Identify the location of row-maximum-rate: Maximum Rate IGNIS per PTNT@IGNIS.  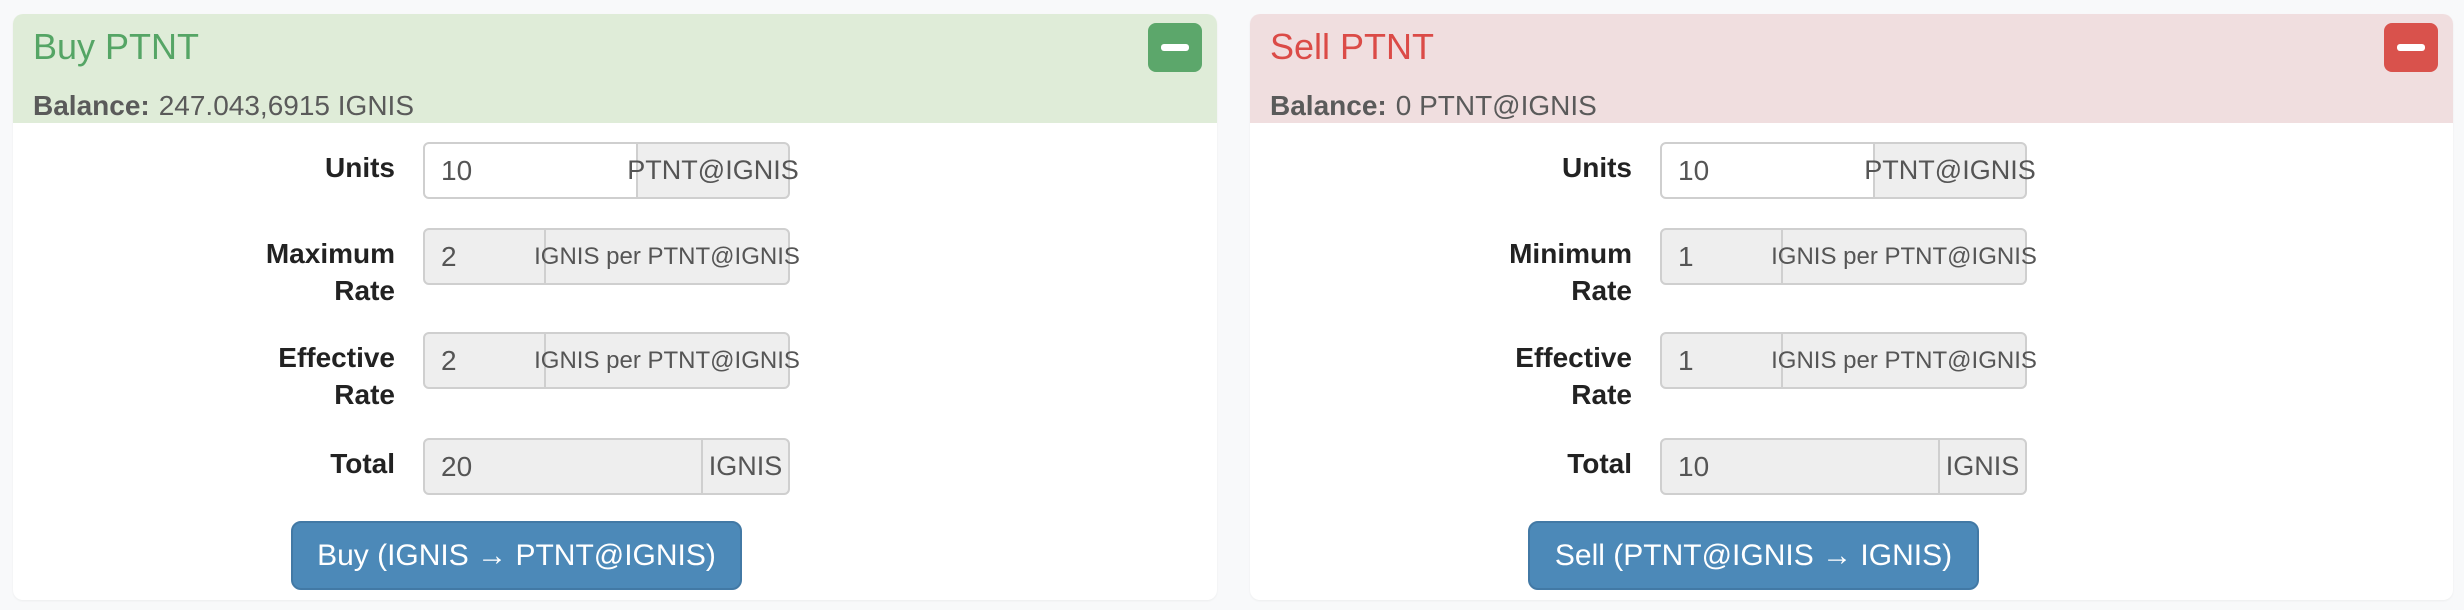
(615, 268).